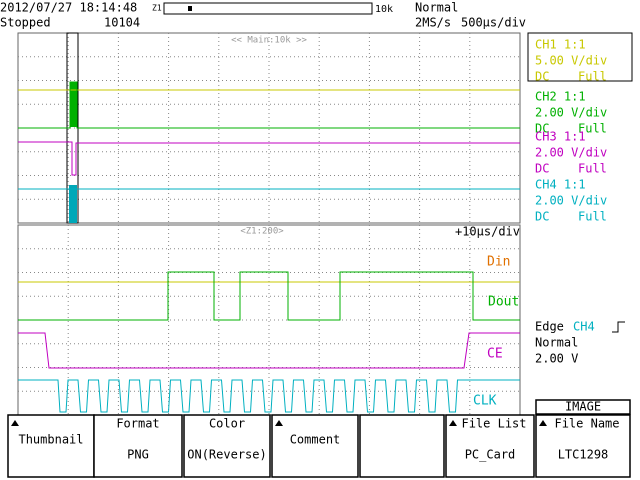  I want to click on ch-name: CH4 1:1, so click(560, 185).